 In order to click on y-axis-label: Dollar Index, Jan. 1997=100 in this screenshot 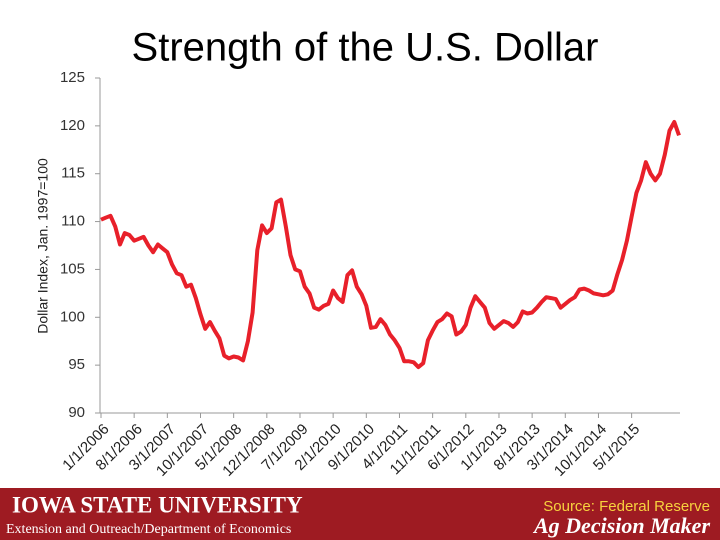, I will do `click(43, 246)`.